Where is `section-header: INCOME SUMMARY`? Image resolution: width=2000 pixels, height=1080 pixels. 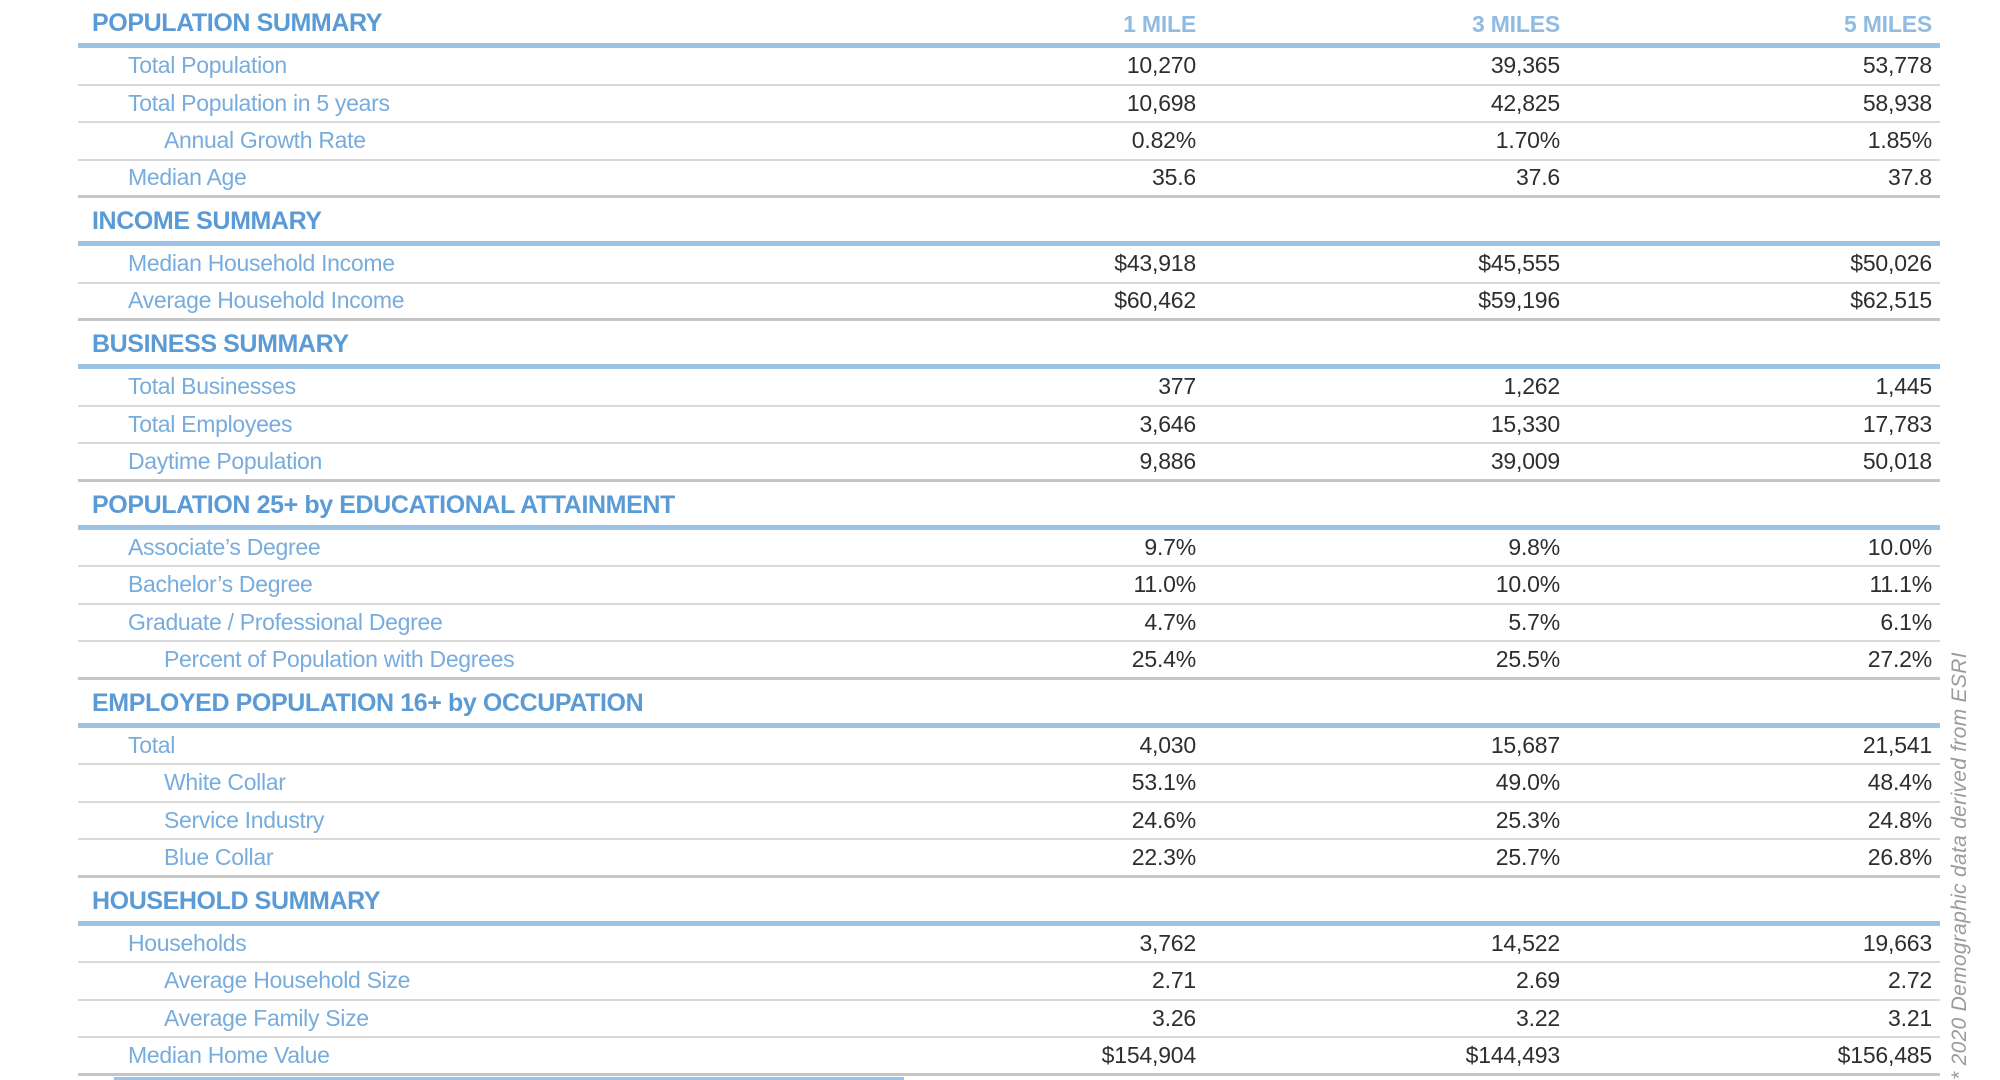
section-header: INCOME SUMMARY is located at coordinates (1009, 222).